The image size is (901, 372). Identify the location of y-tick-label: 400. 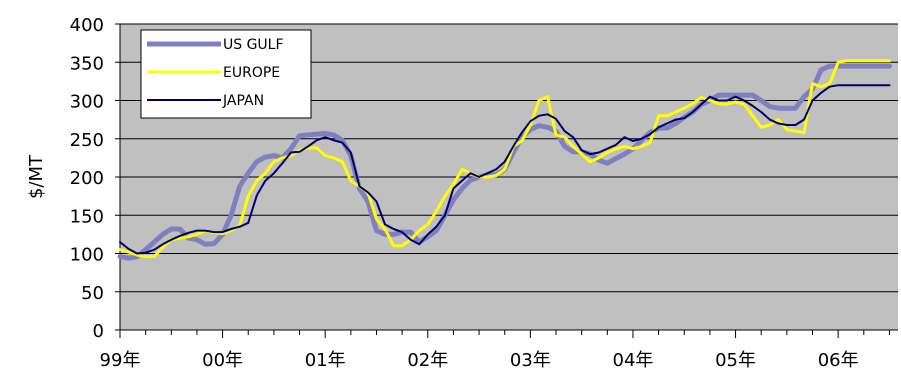
(87, 25).